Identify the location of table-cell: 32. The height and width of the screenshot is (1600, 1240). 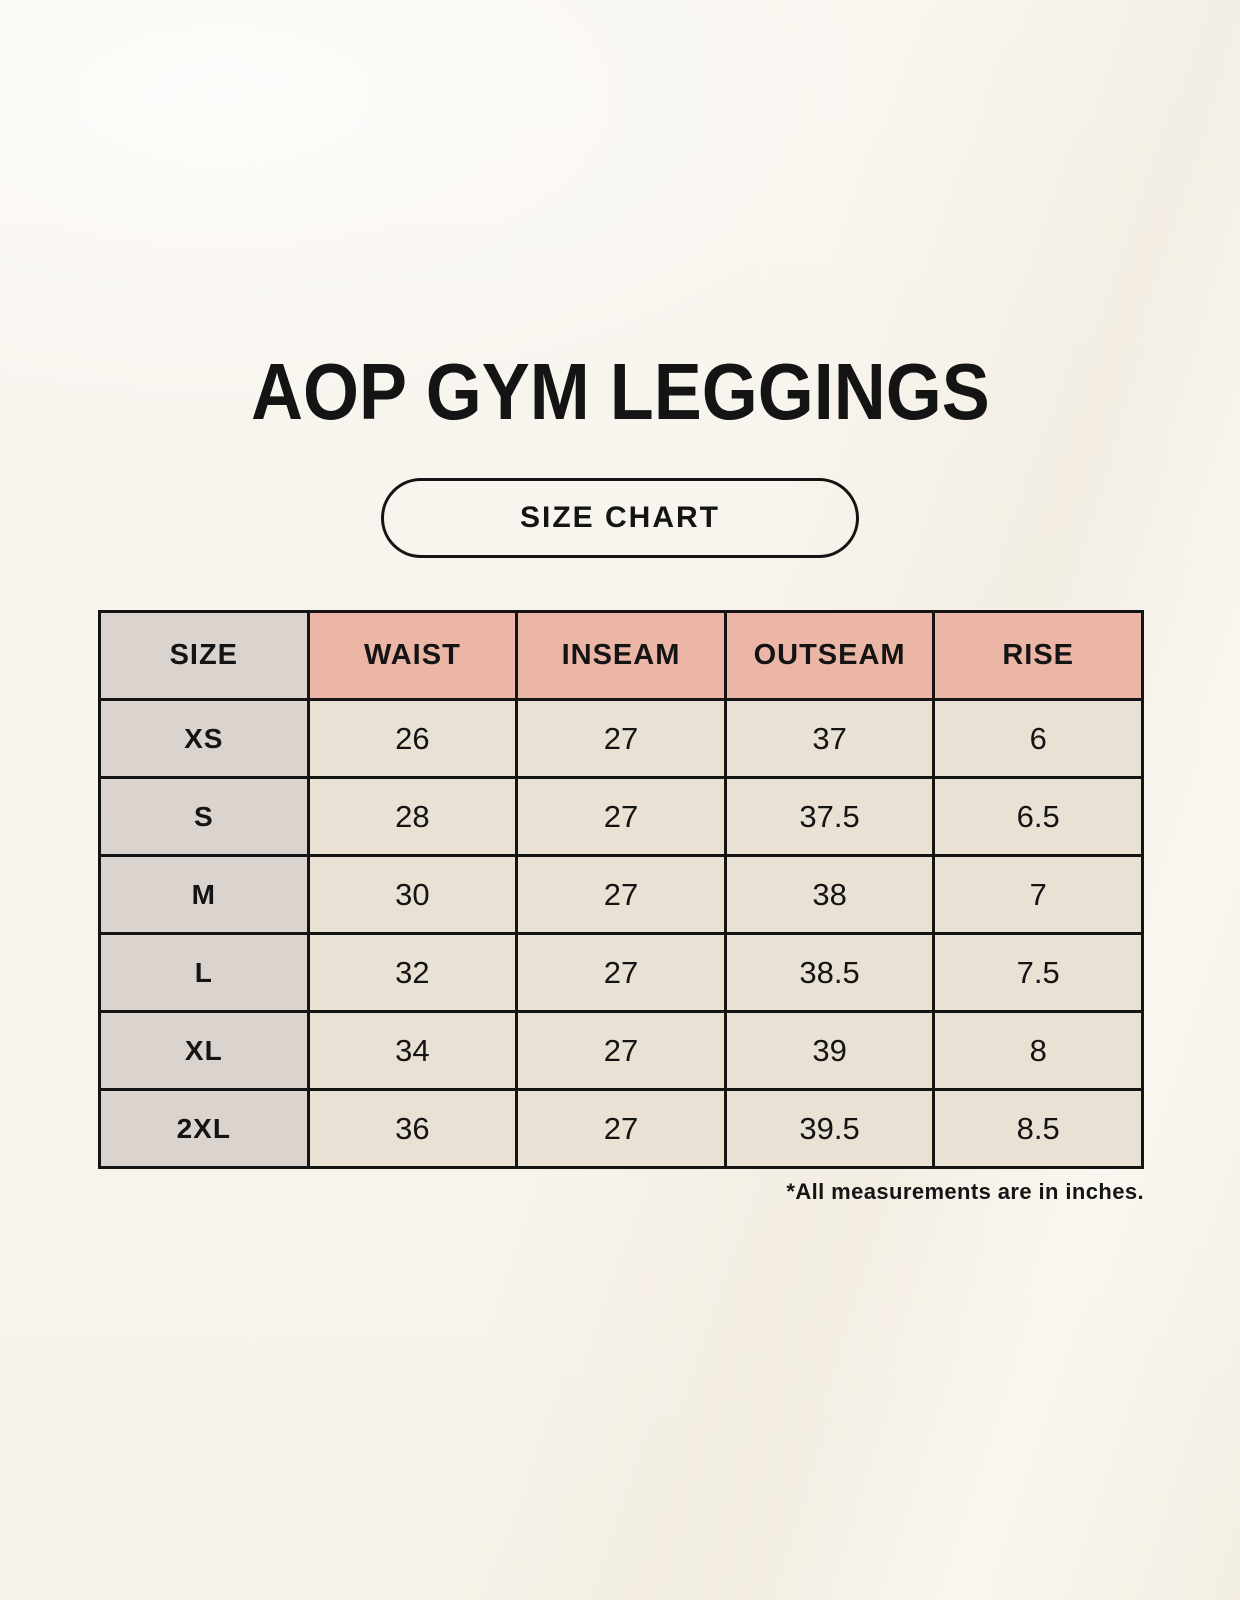
(412, 972).